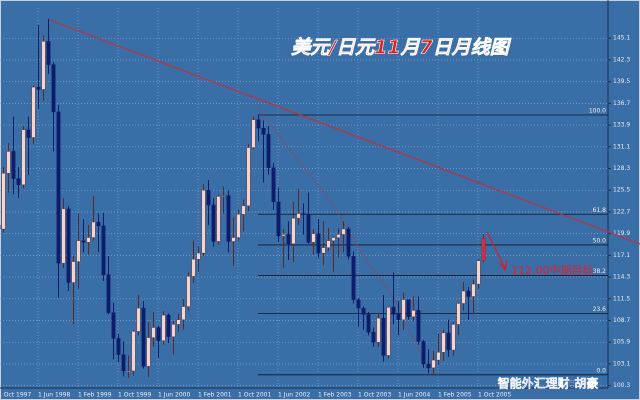  I want to click on fib-label: 0.0, so click(601, 370).